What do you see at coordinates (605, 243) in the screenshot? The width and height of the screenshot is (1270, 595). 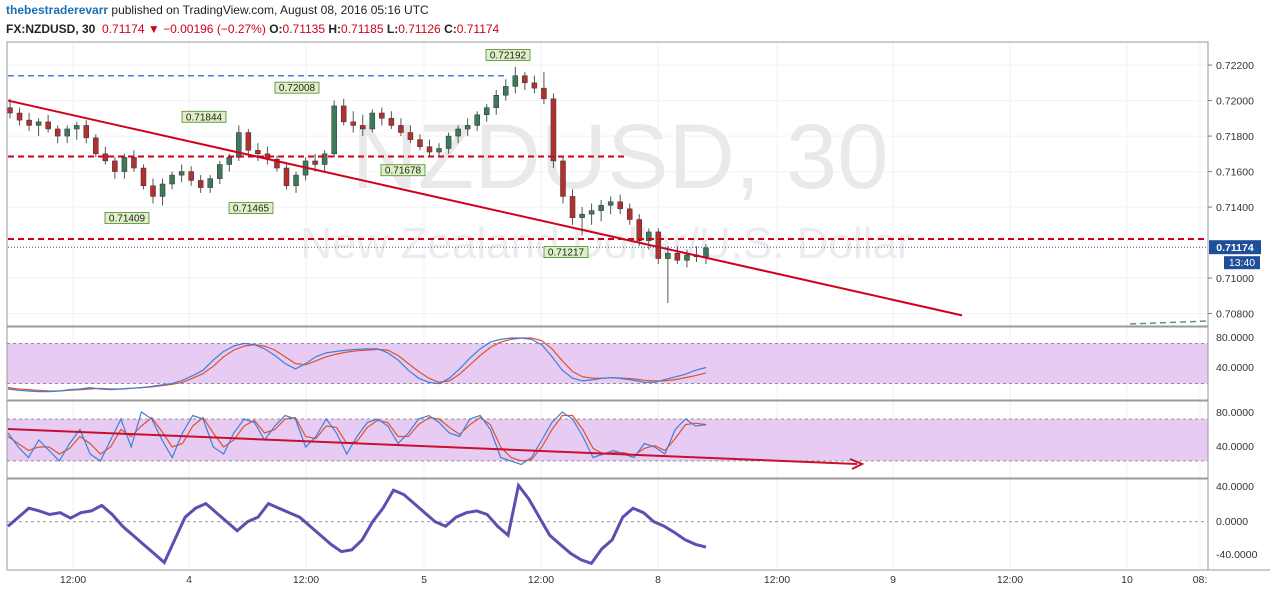 I see `watermark-description: New Zealand Dollar/U.S. Dollar` at bounding box center [605, 243].